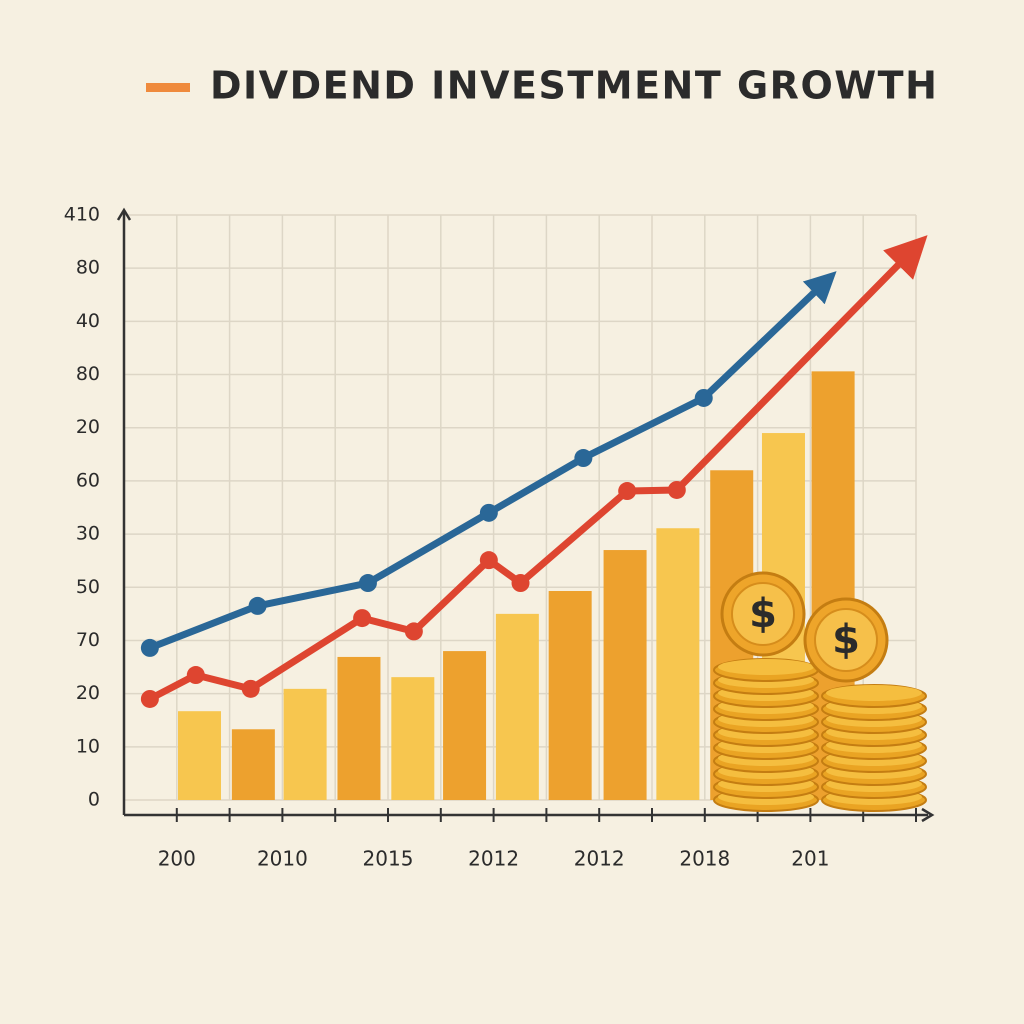 The width and height of the screenshot is (1024, 1024). I want to click on y-tick-label: 70, so click(88, 640).